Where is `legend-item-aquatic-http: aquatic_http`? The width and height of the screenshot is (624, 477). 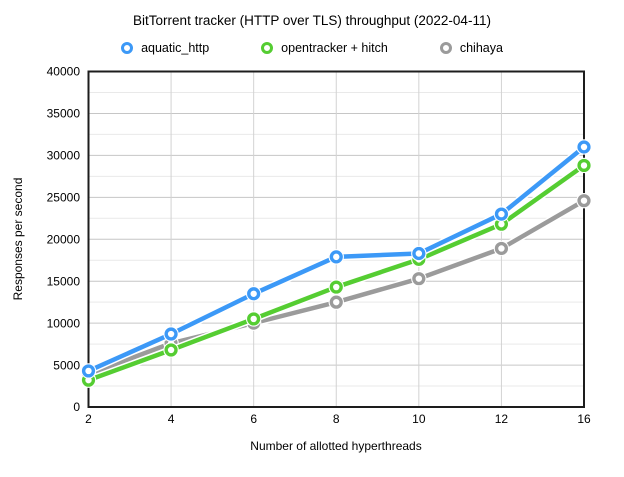 legend-item-aquatic-http: aquatic_http is located at coordinates (165, 48).